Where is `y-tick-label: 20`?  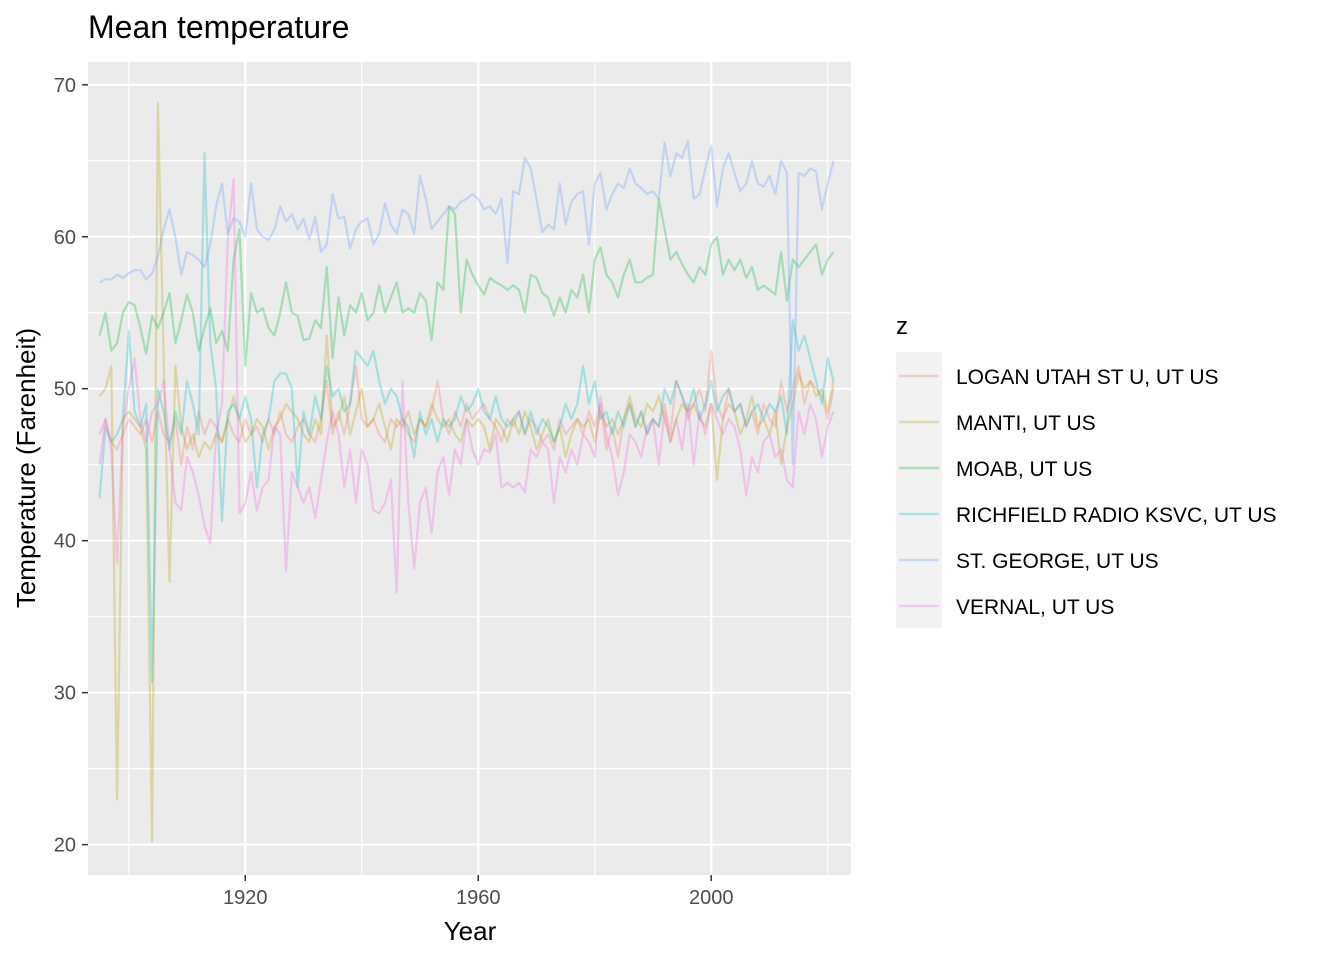 y-tick-label: 20 is located at coordinates (65, 846).